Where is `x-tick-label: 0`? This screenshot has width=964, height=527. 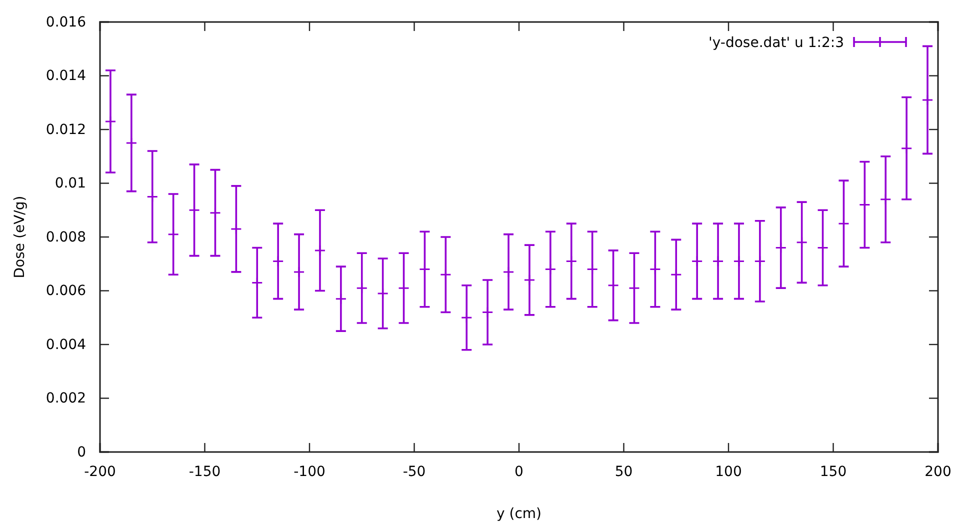 x-tick-label: 0 is located at coordinates (519, 472).